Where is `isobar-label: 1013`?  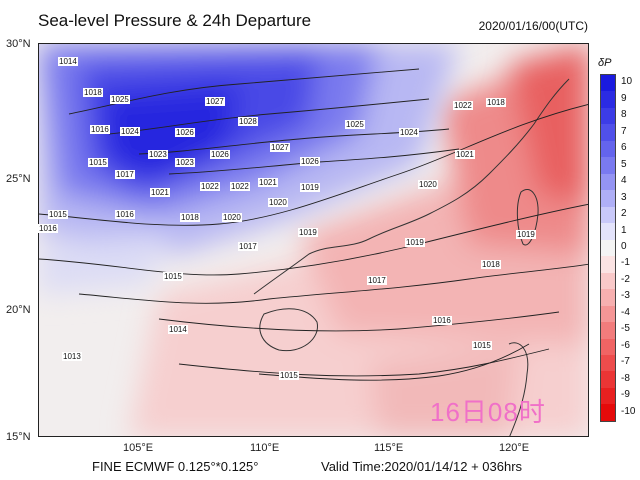
isobar-label: 1013 is located at coordinates (72, 356).